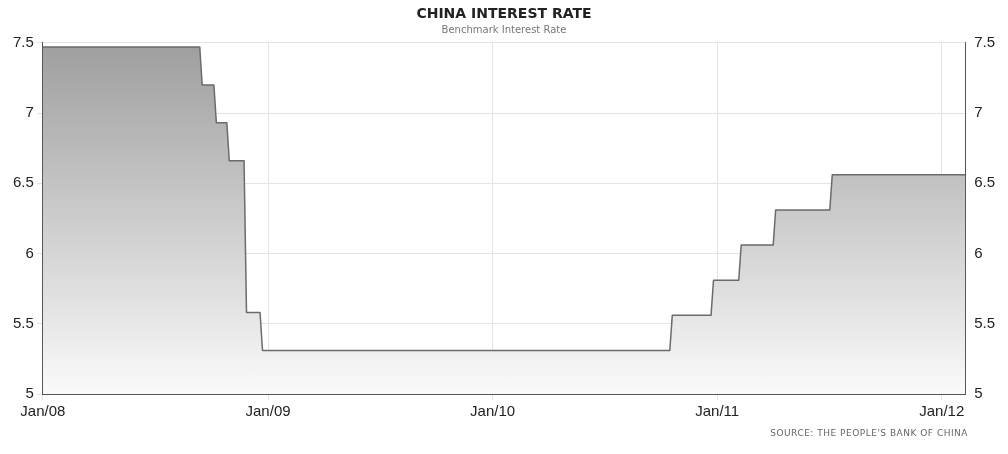 The image size is (1008, 454). What do you see at coordinates (978, 252) in the screenshot?
I see `y2-tick-label: 6` at bounding box center [978, 252].